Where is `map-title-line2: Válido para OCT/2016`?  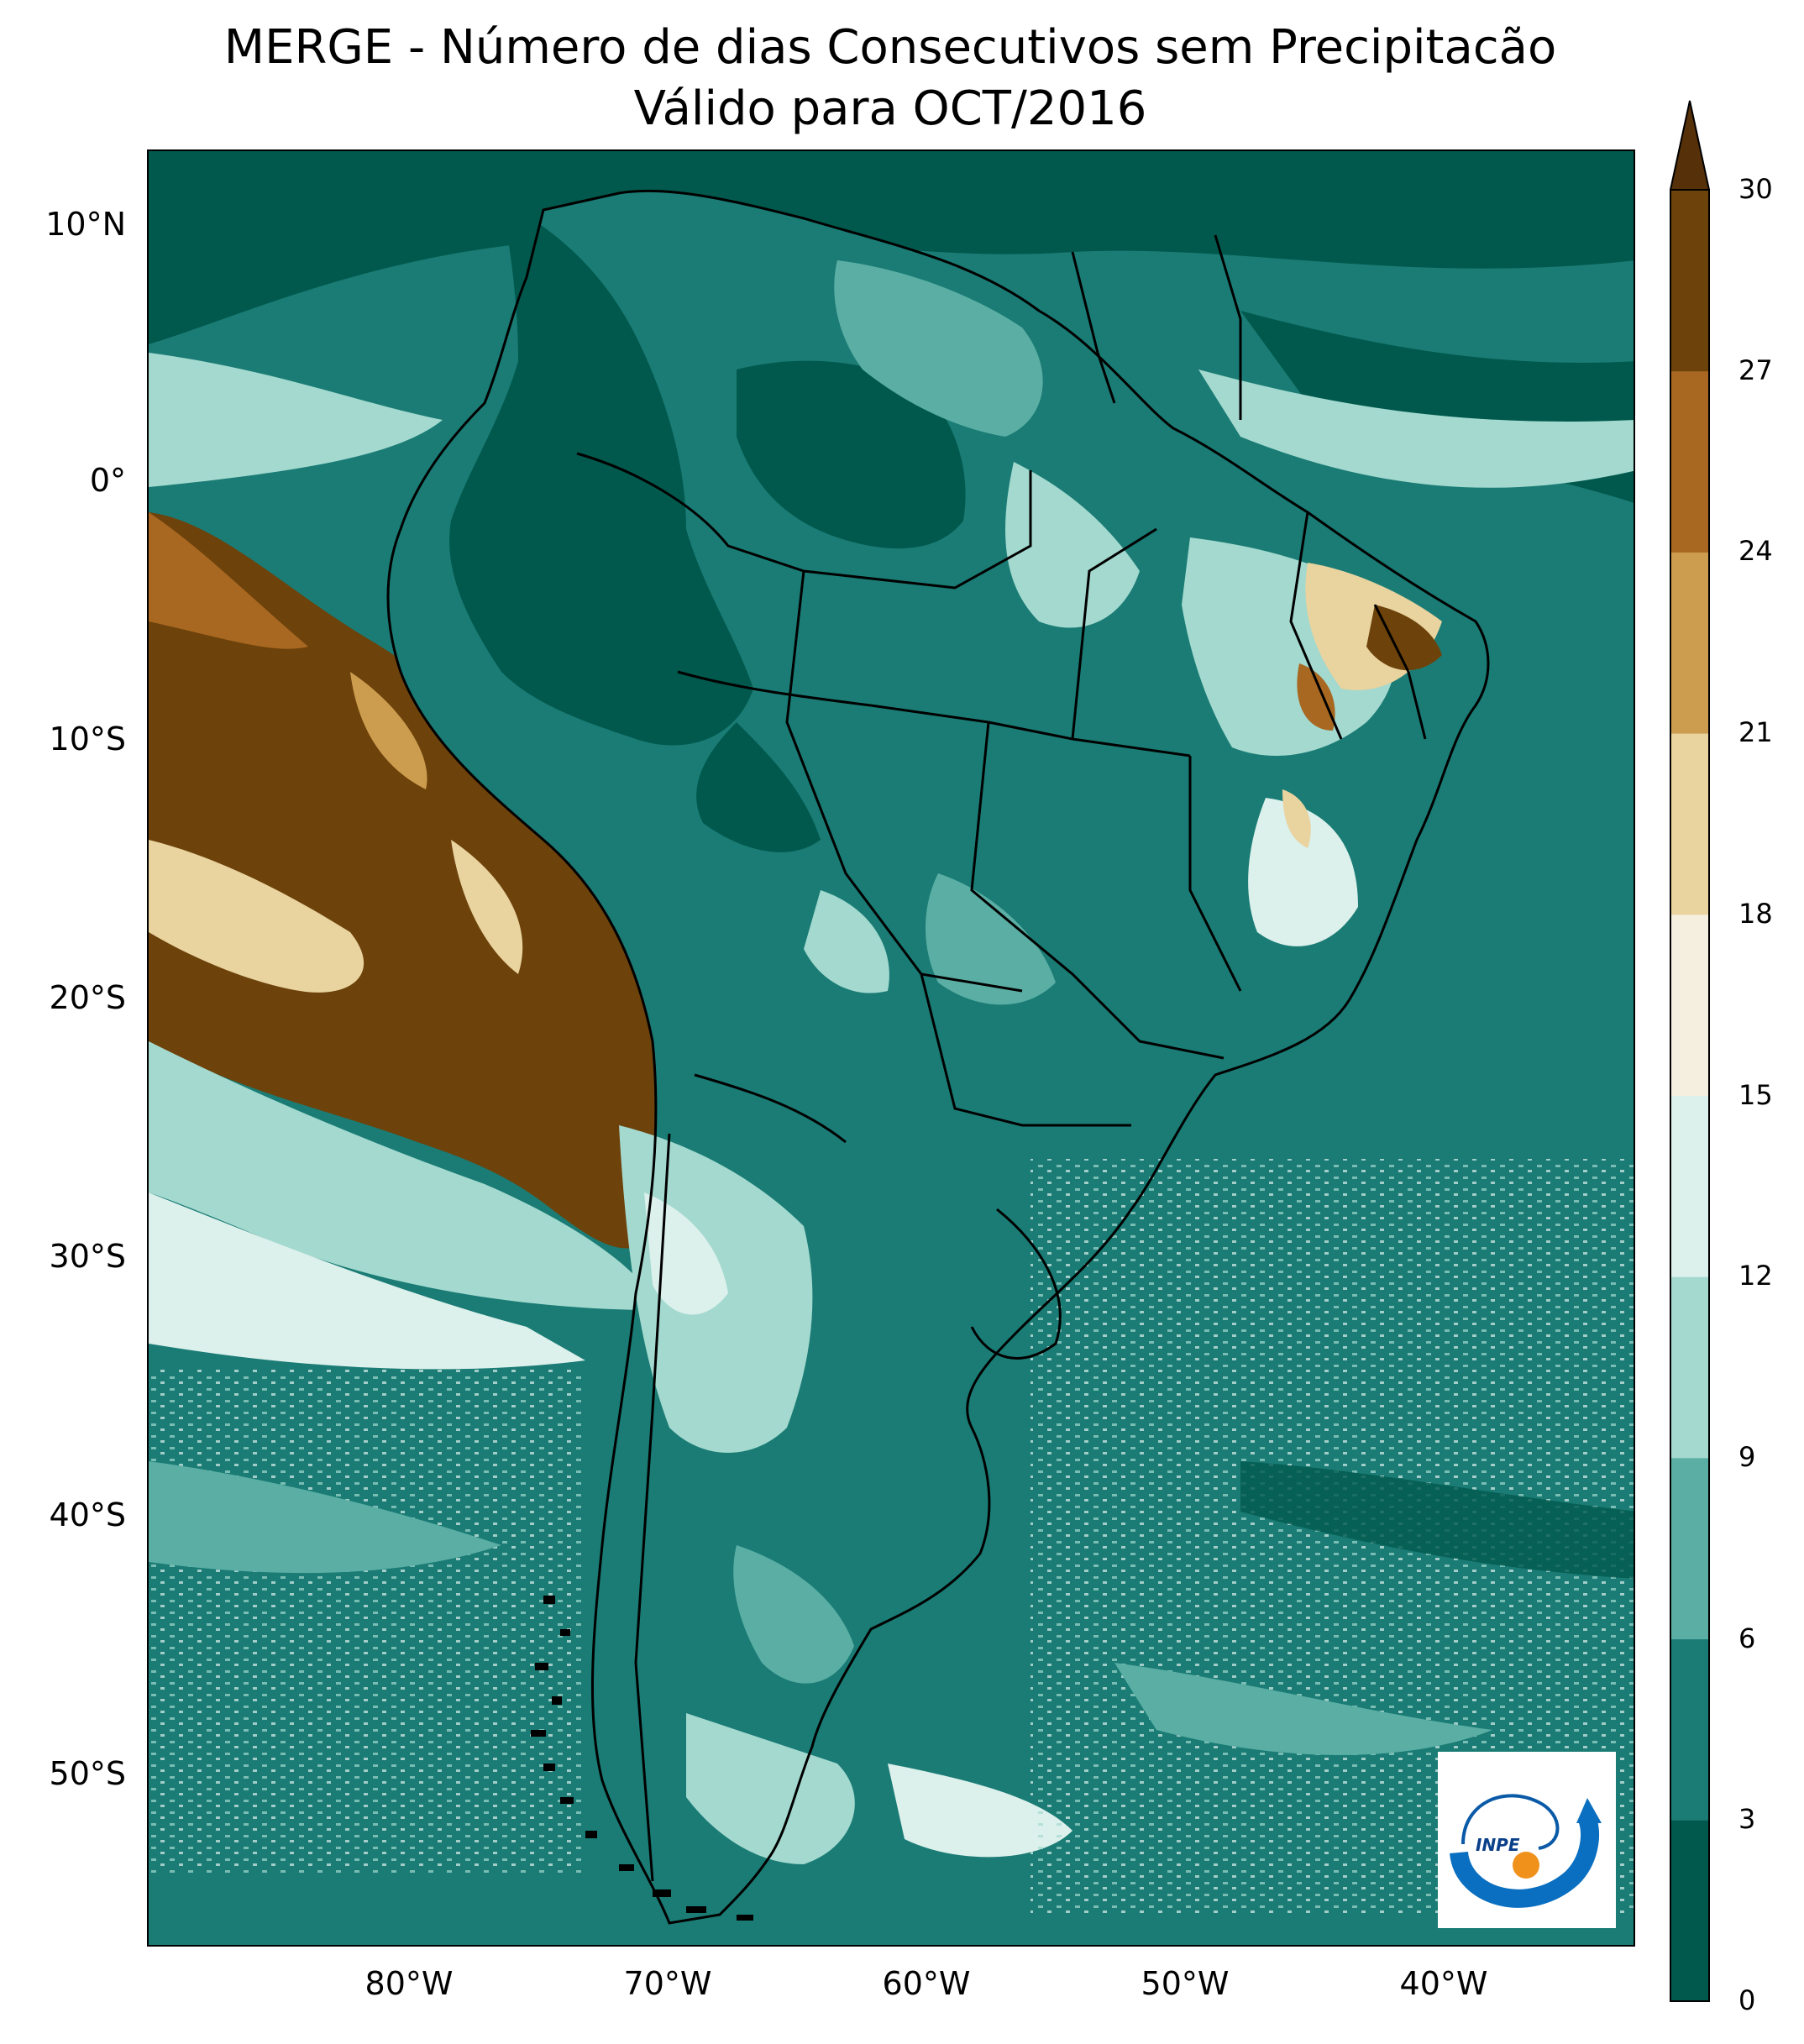
map-title-line2: Válido para OCT/2016 is located at coordinates (890, 108).